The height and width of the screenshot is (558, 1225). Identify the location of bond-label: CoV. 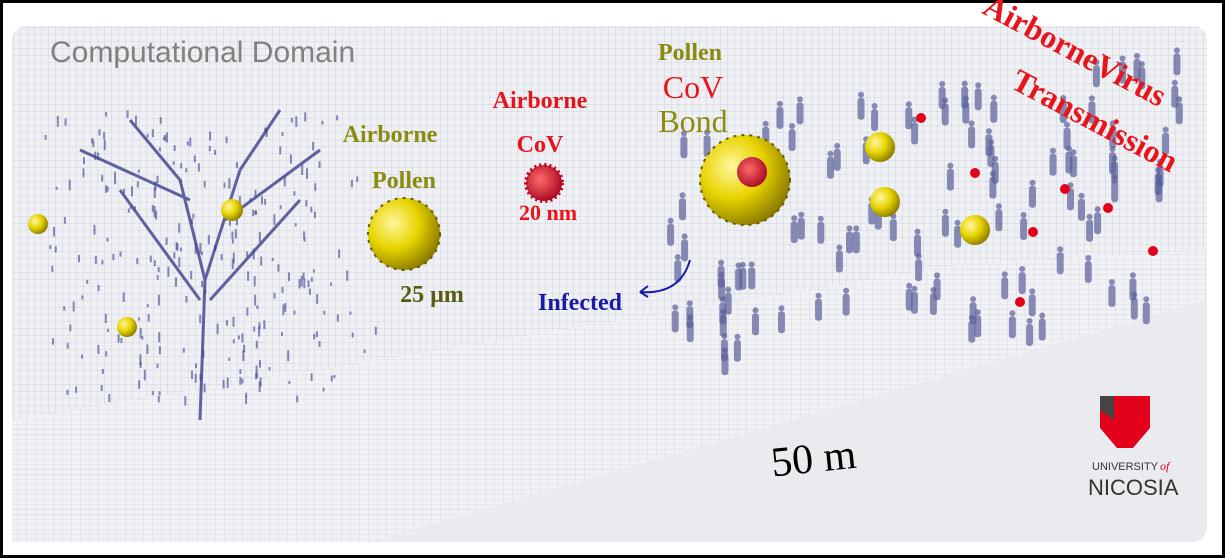
(693, 87).